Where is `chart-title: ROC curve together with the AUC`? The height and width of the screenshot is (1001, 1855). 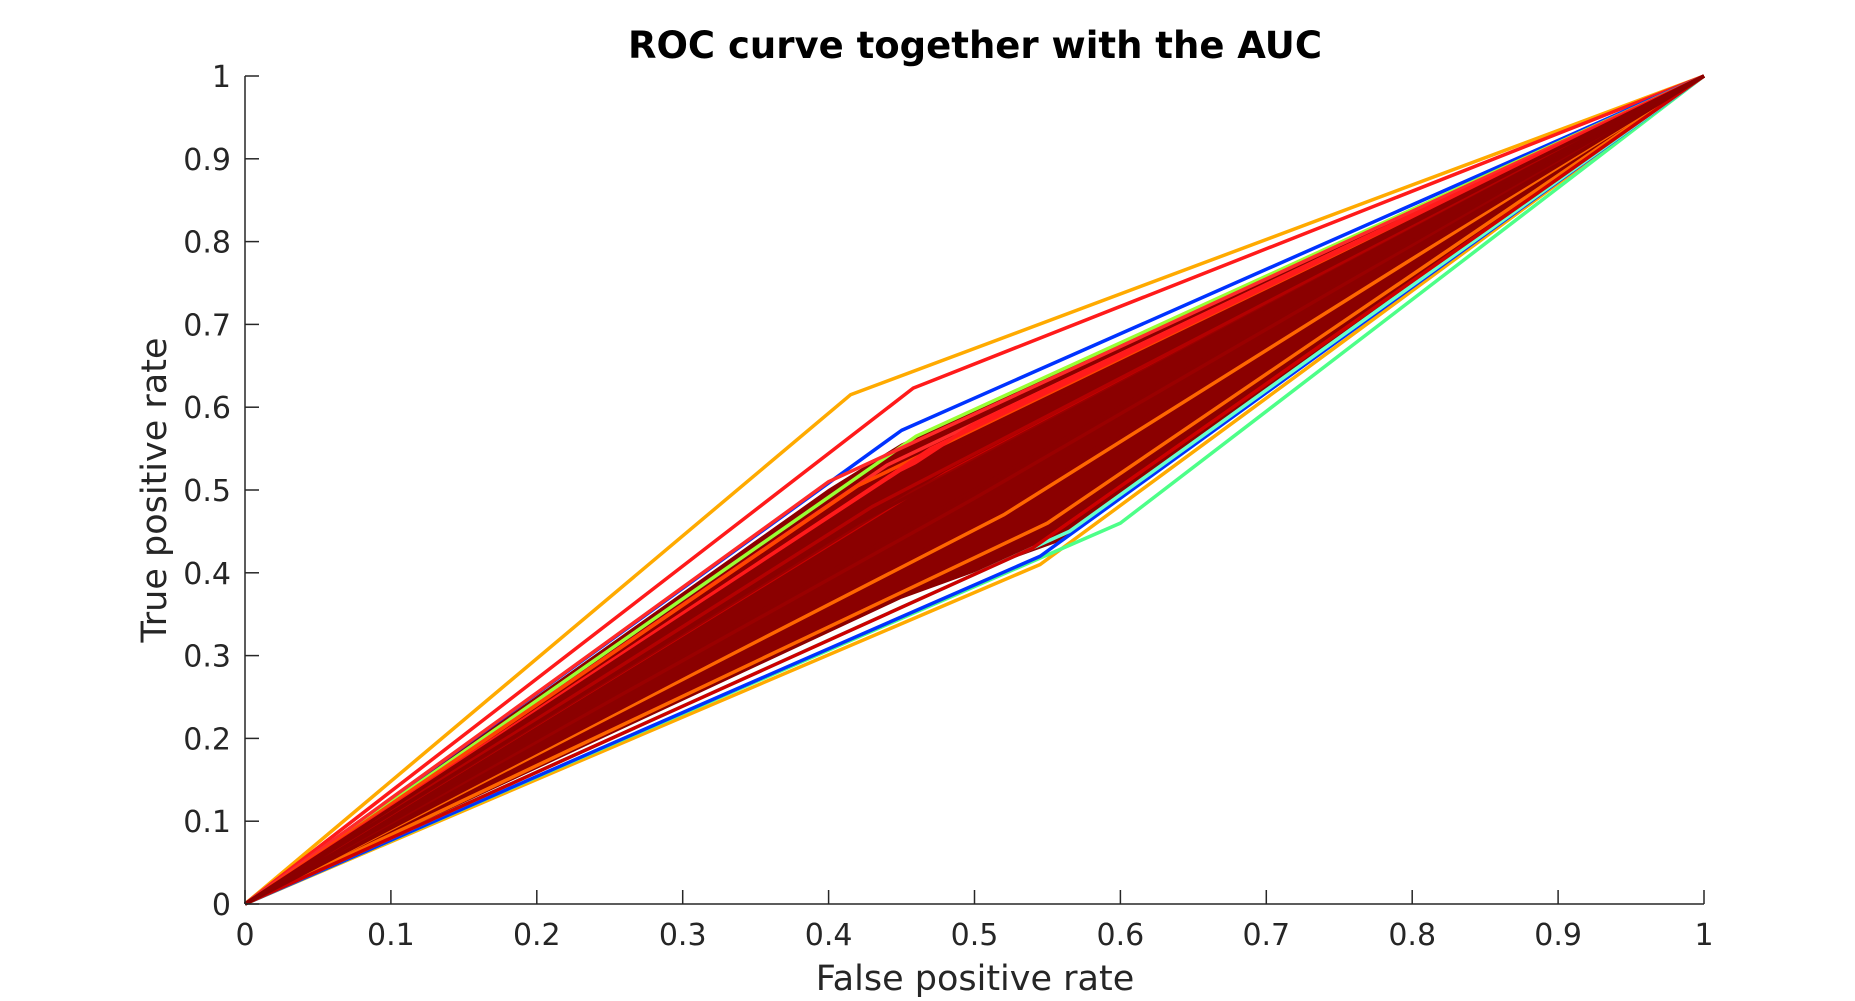
chart-title: ROC curve together with the AUC is located at coordinates (975, 45).